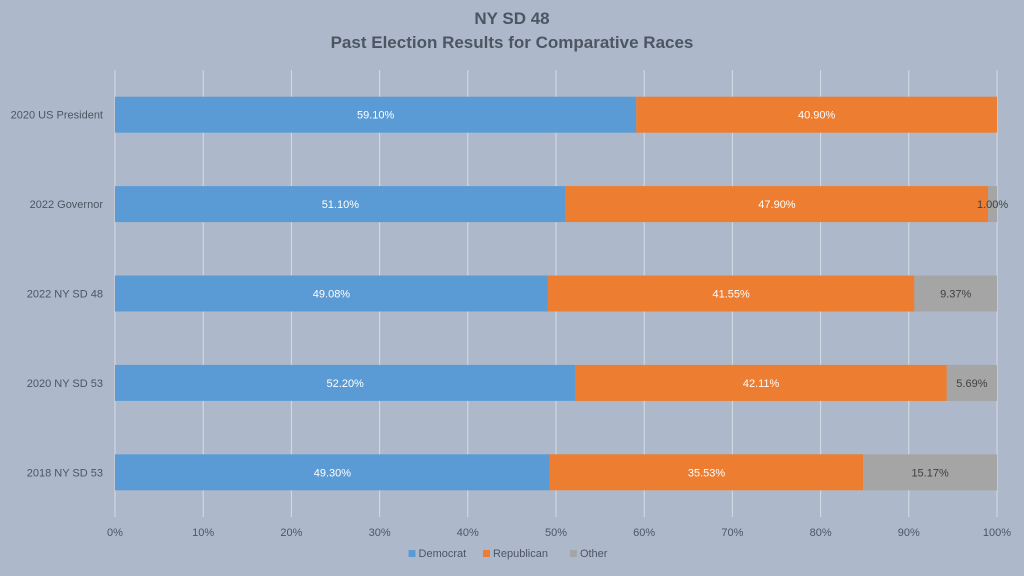 Image resolution: width=1024 pixels, height=576 pixels. What do you see at coordinates (65, 473) in the screenshot?
I see `category-label: 2018 NY SD 53` at bounding box center [65, 473].